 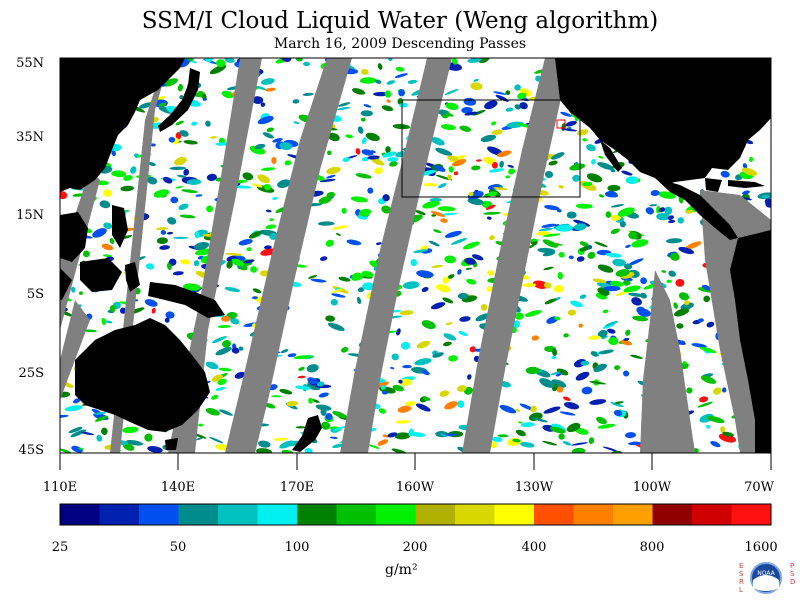 What do you see at coordinates (66, 284) in the screenshot?
I see `land-sumatra` at bounding box center [66, 284].